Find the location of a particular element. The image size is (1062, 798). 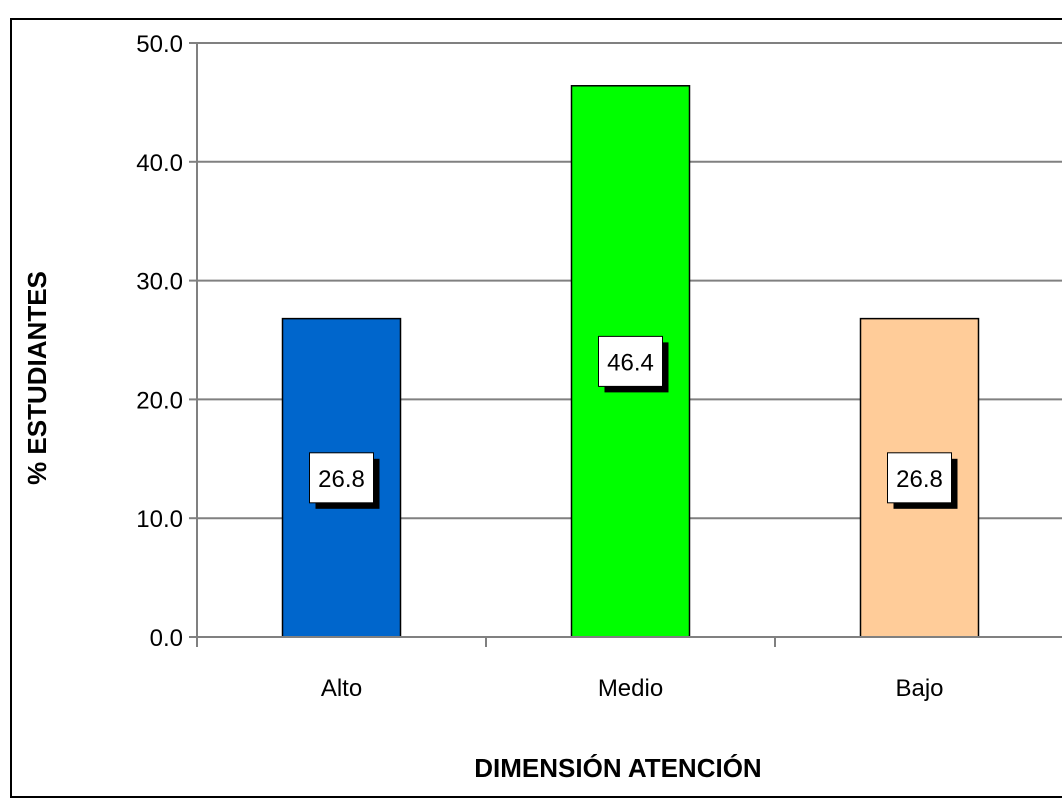

y-tick-label: 40.0 is located at coordinates (159, 163).